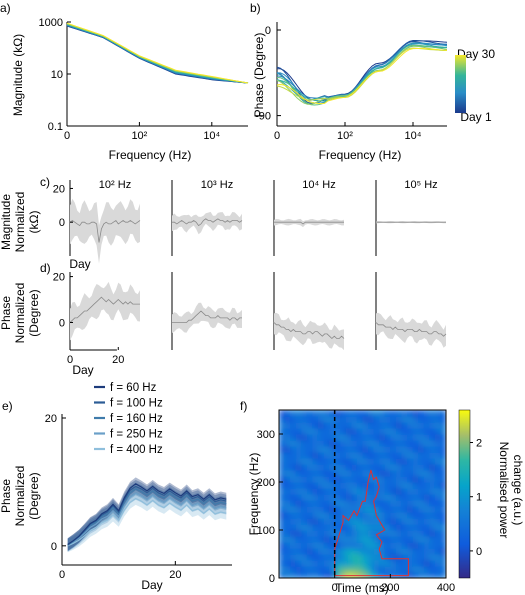 The width and height of the screenshot is (525, 595). Describe the element at coordinates (136, 404) in the screenshot. I see `panel-e-legend-label: f = 100 Hz` at that location.